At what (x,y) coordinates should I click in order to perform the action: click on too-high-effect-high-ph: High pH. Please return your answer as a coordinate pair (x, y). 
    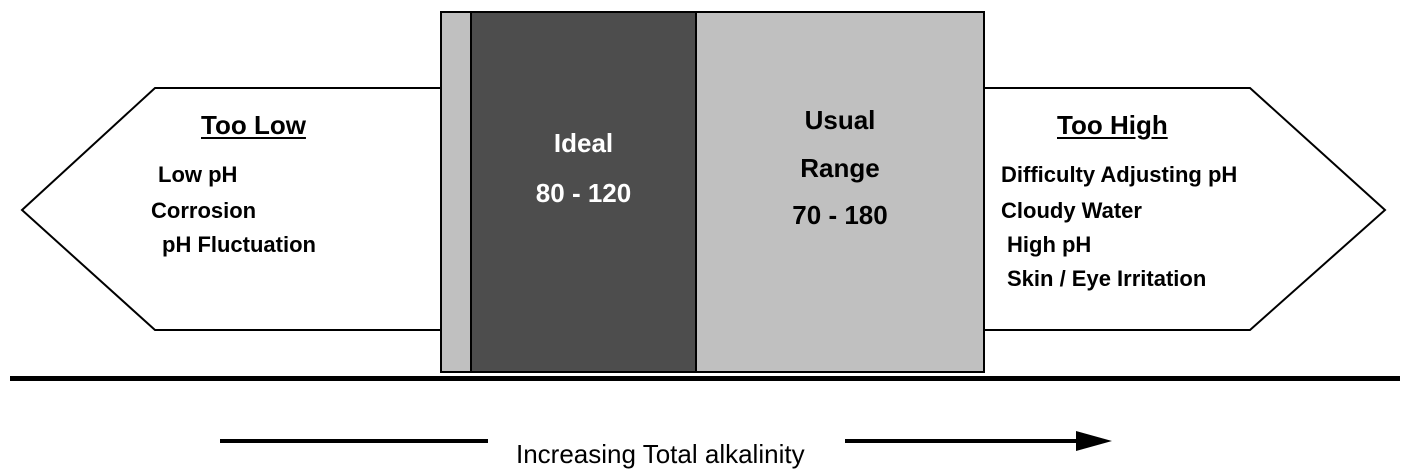
    Looking at the image, I should click on (1049, 244).